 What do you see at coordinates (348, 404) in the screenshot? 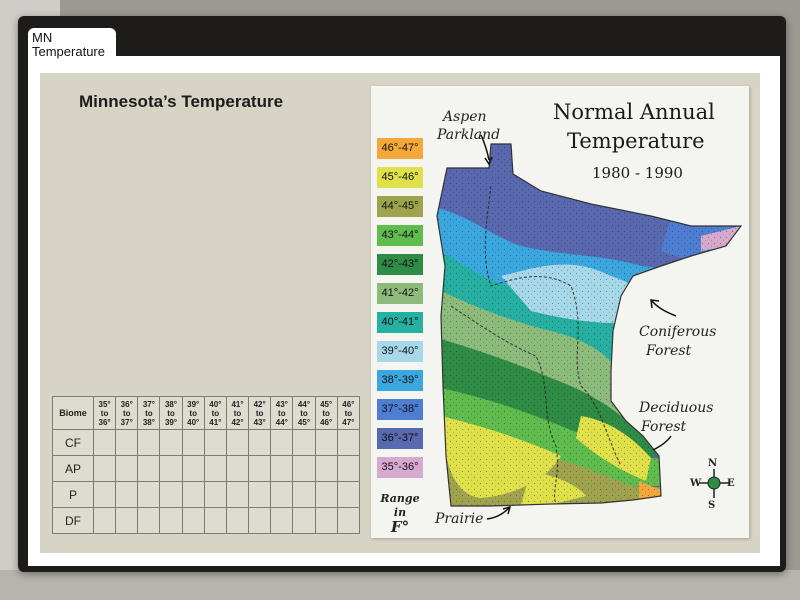
I see `range-low: 46°` at bounding box center [348, 404].